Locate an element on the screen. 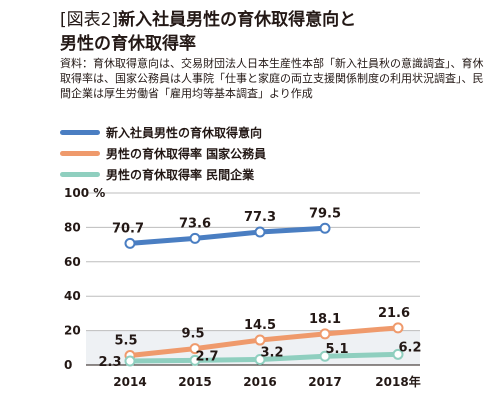  data-label-private-companies-0: 2.3 is located at coordinates (109, 362).